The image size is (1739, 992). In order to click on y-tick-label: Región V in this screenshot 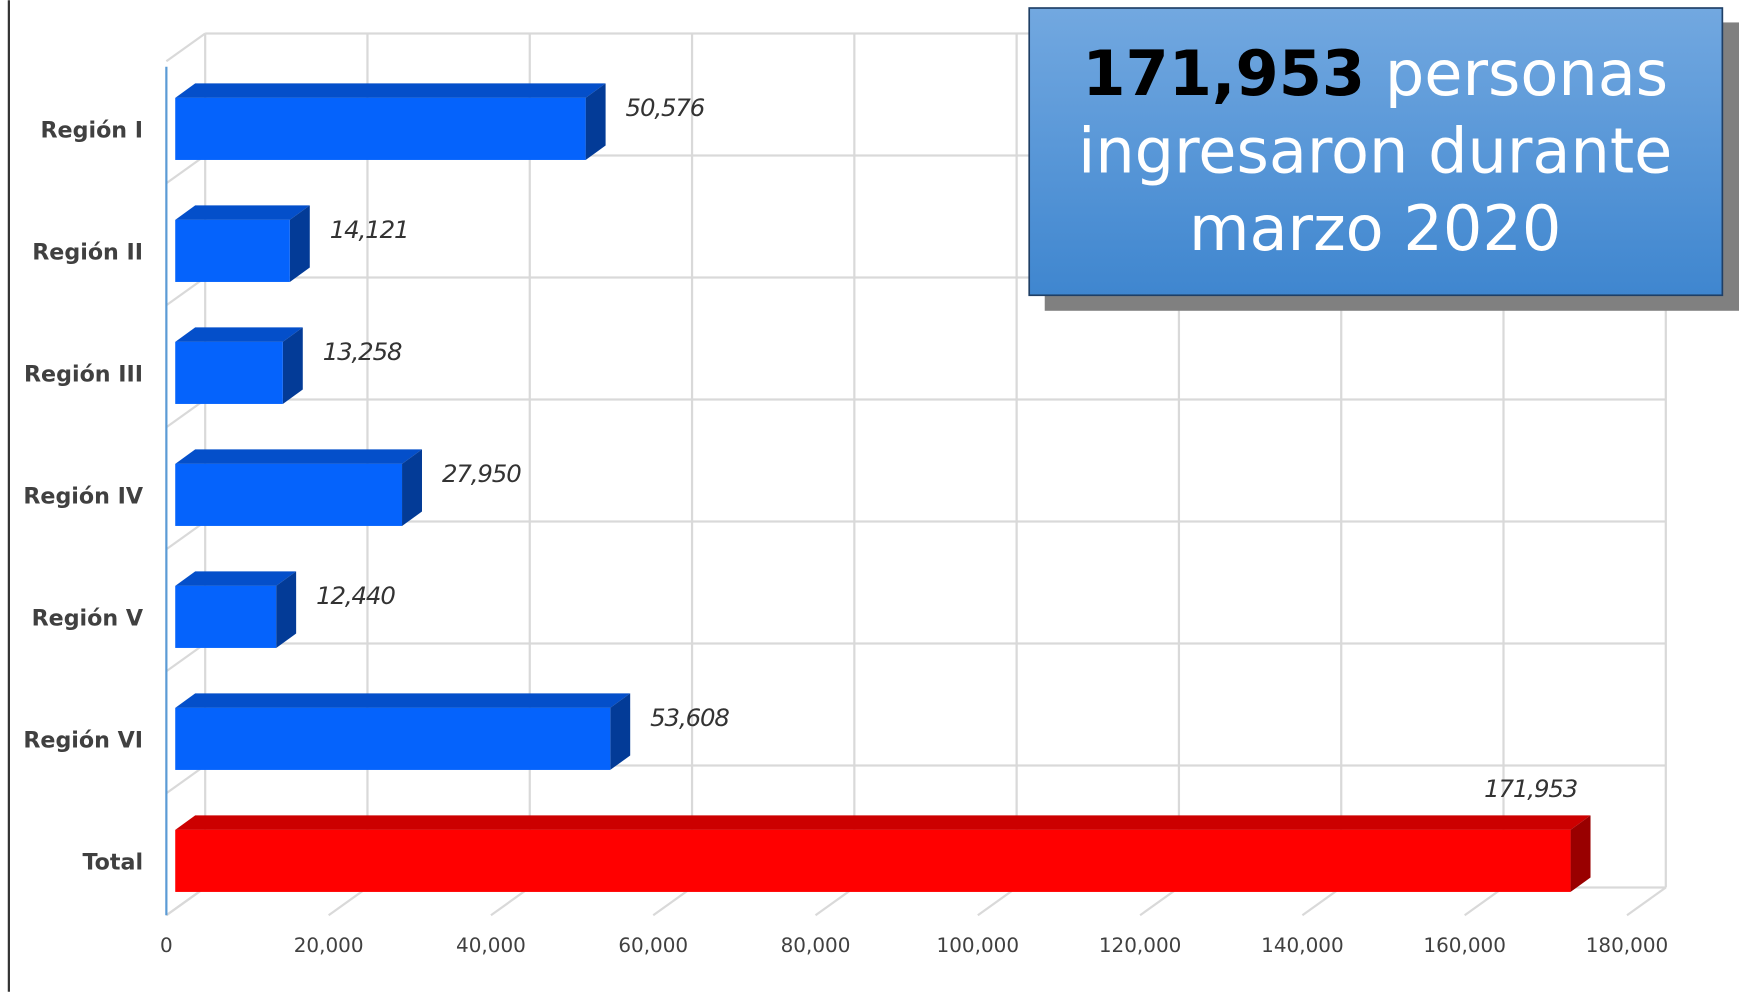, I will do `click(88, 619)`.